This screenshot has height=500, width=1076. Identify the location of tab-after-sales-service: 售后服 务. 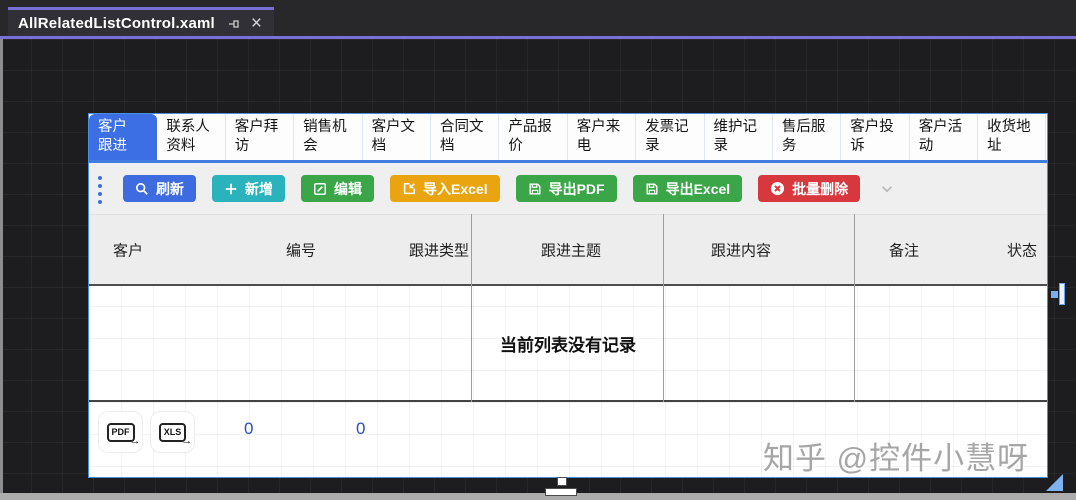
(807, 137).